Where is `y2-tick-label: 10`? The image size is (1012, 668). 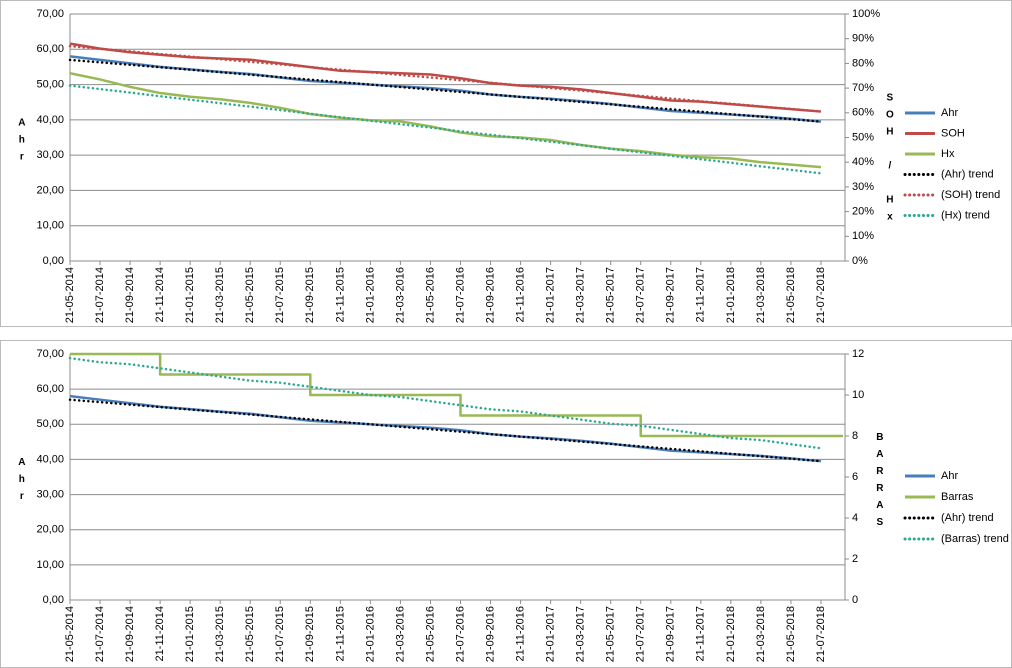 y2-tick-label: 10 is located at coordinates (858, 395).